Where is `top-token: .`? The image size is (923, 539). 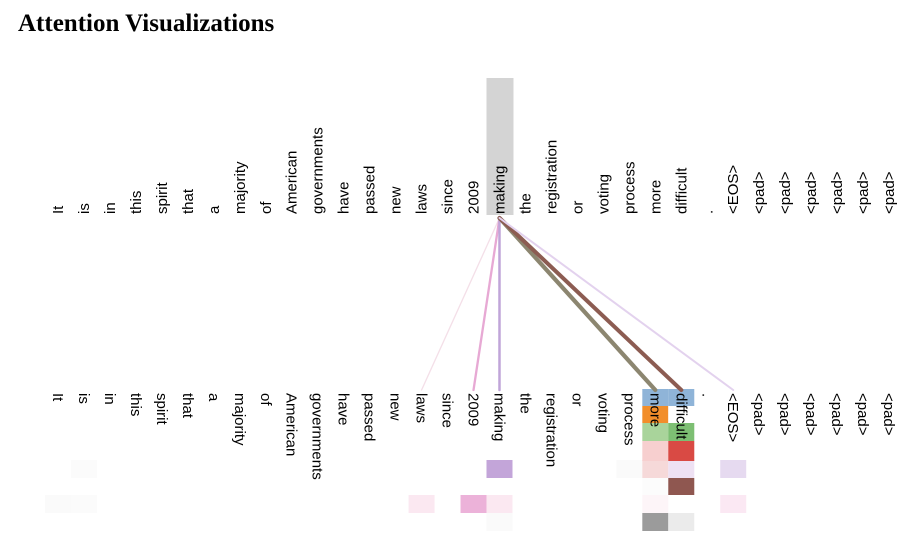
top-token: . is located at coordinates (707, 212).